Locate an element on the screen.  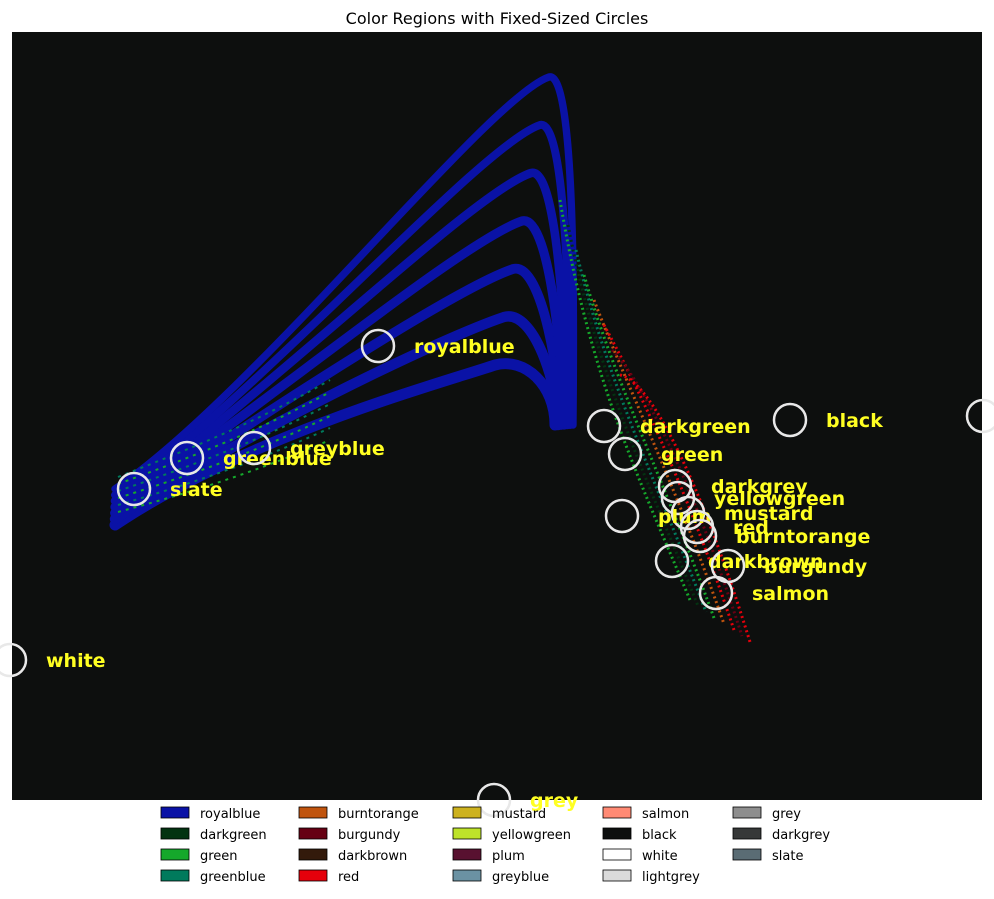
legend-swatch-mustard is located at coordinates (467, 812).